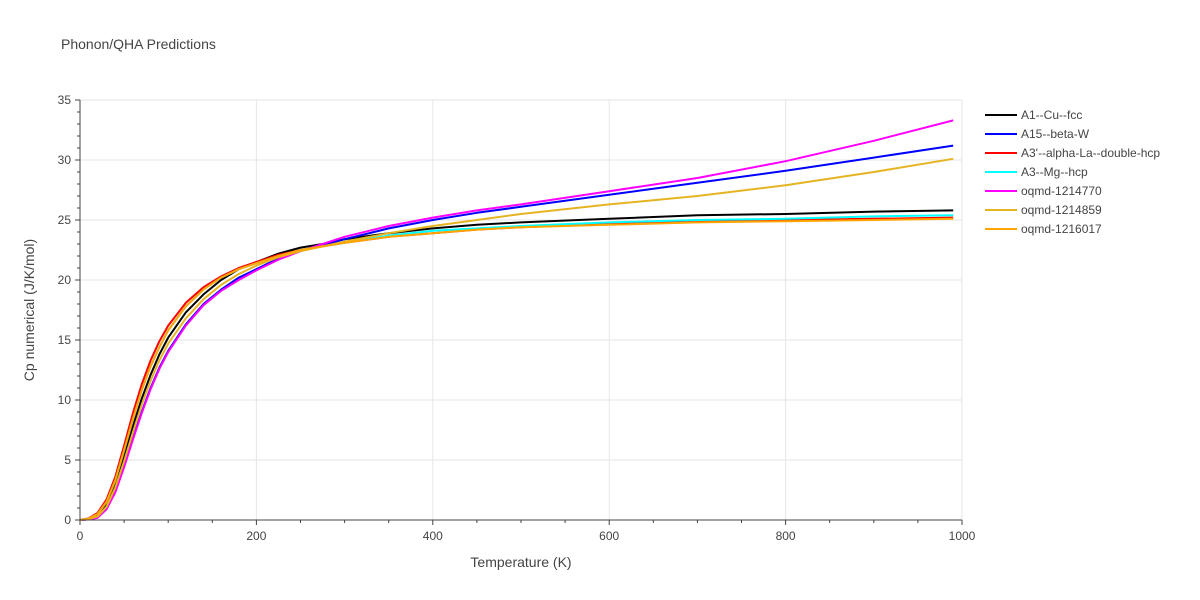 Image resolution: width=1200 pixels, height=600 pixels. What do you see at coordinates (80, 536) in the screenshot?
I see `x-tick-label: 0` at bounding box center [80, 536].